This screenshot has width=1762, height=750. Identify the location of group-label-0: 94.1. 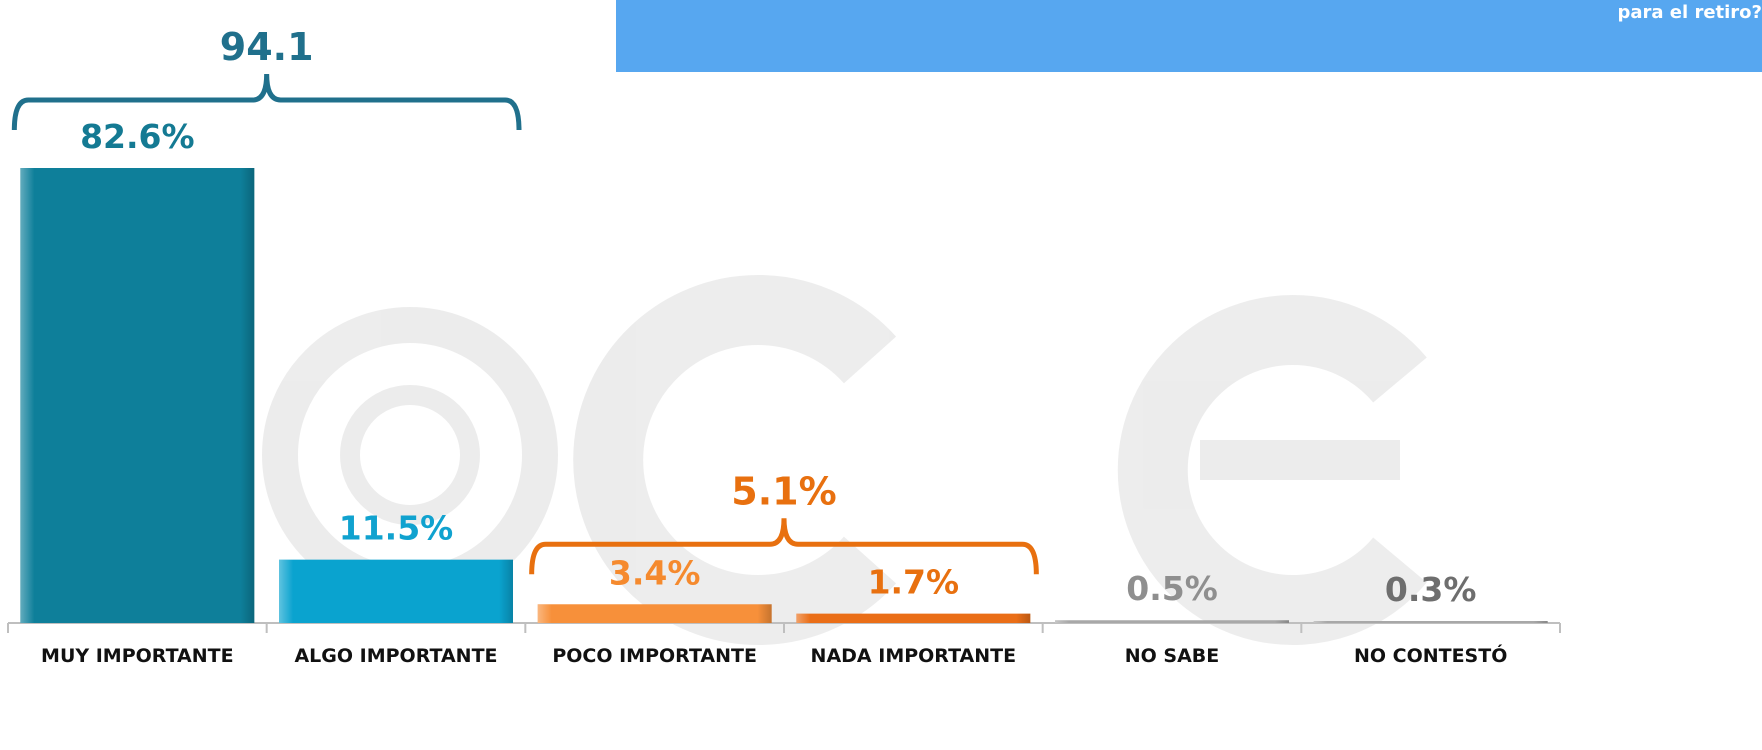
(267, 47).